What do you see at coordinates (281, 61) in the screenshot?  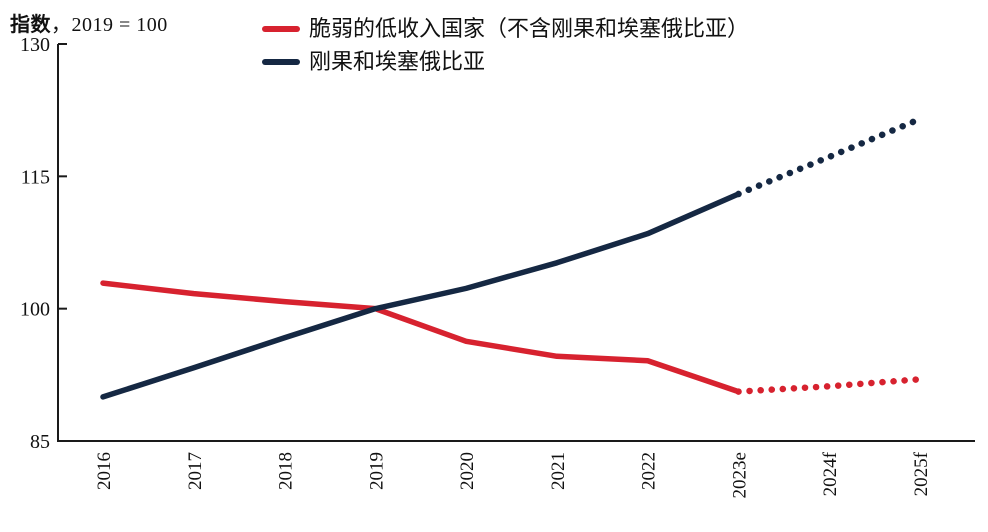 I see `legend-swatch-navy-icon` at bounding box center [281, 61].